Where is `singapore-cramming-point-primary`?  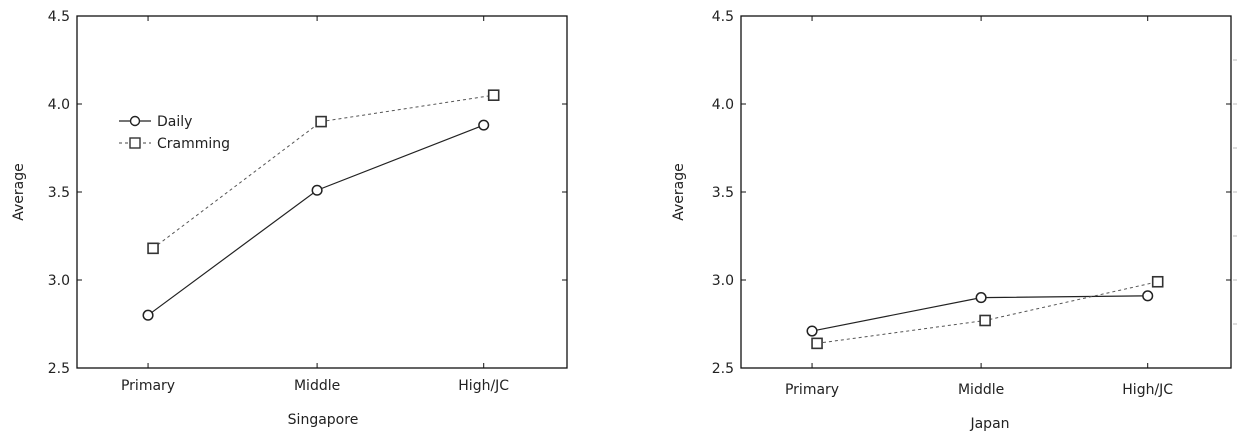
singapore-cramming-point-primary is located at coordinates (153, 248).